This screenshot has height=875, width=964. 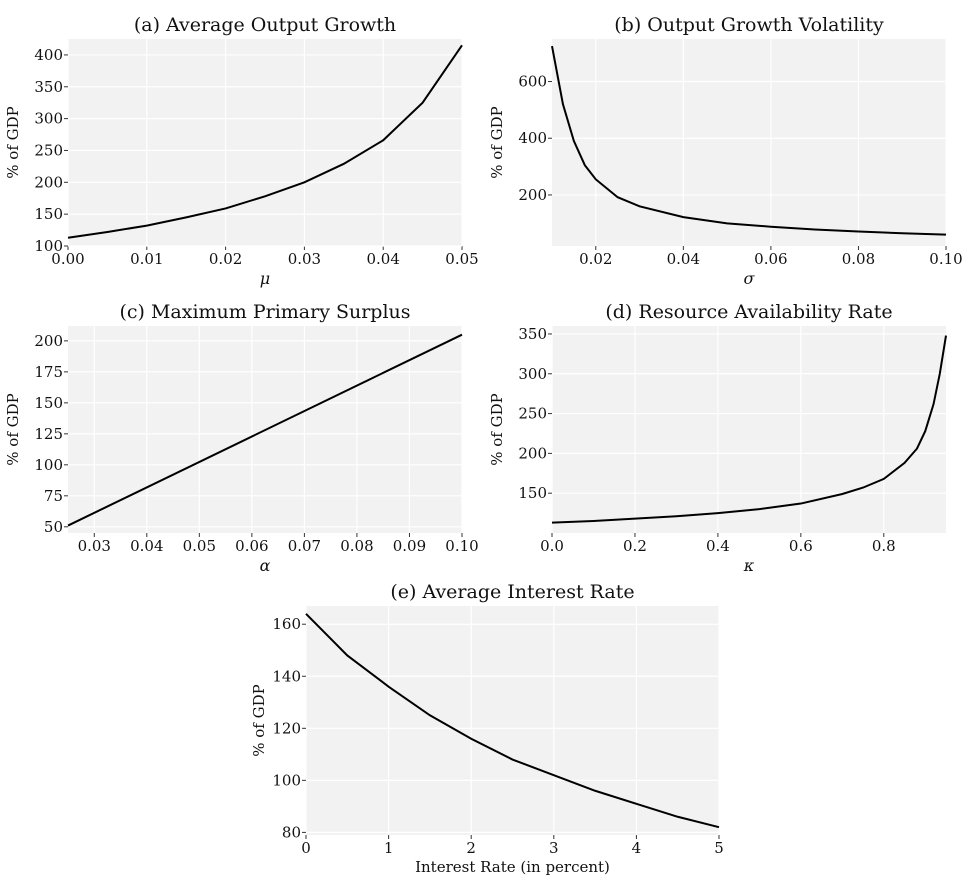 I want to click on x-axis-label-a: μ, so click(x=265, y=278).